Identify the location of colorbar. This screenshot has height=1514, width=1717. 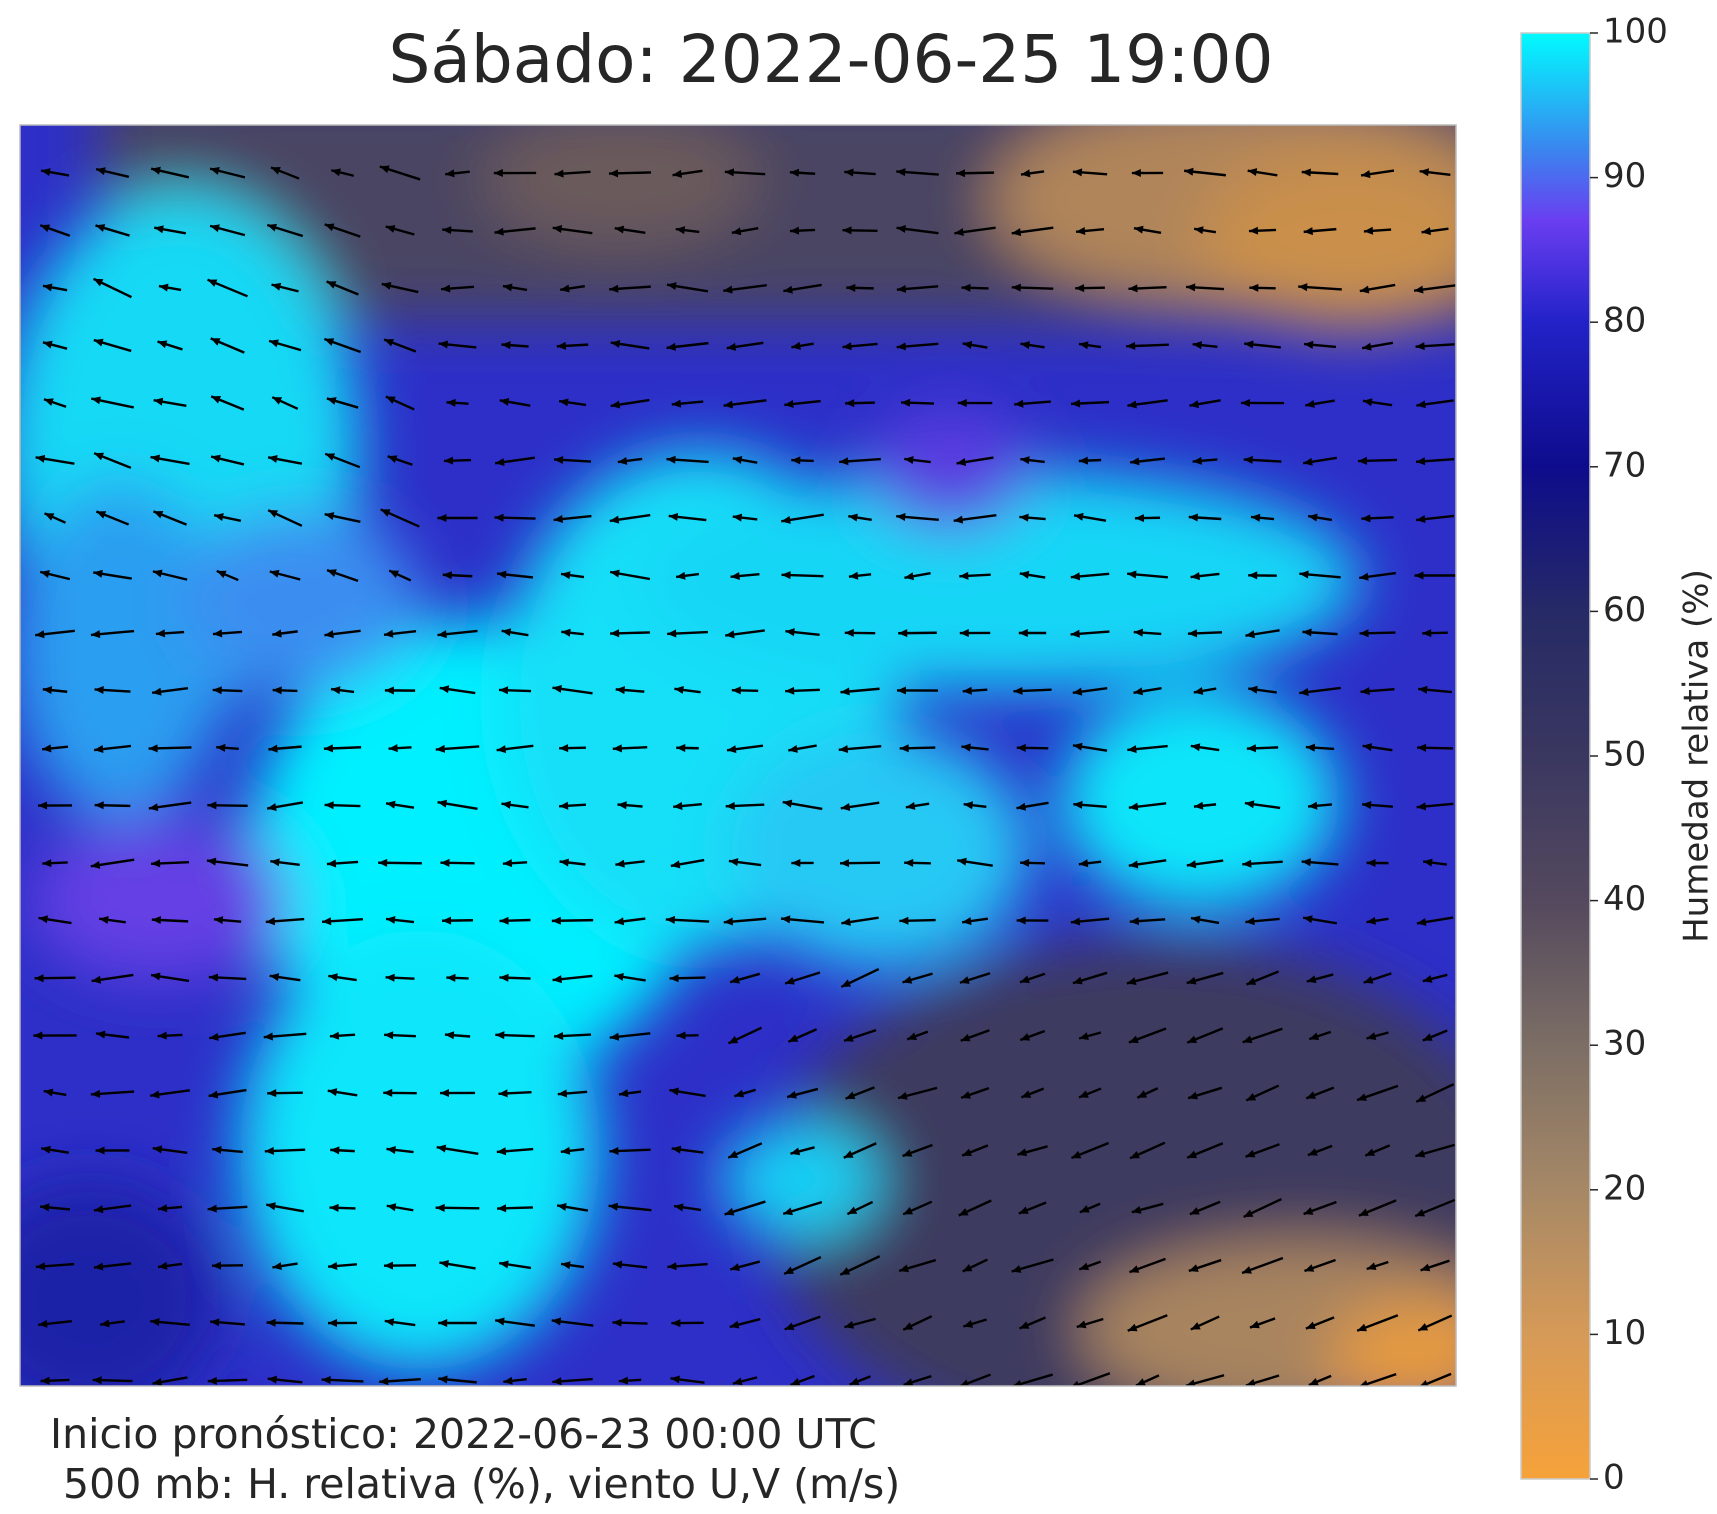
(1555, 756).